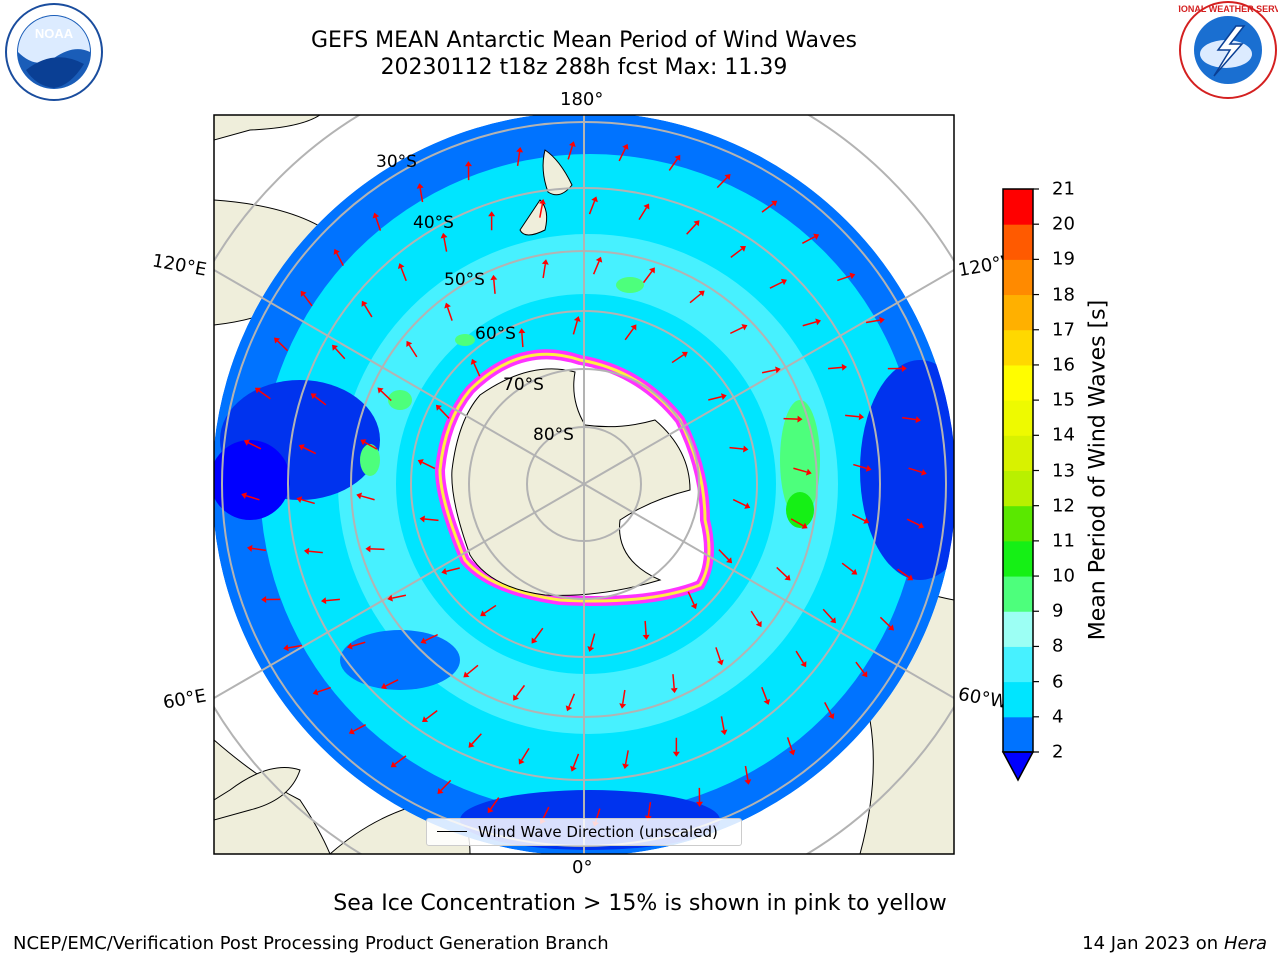 This screenshot has height=960, width=1280. Describe the element at coordinates (1058, 682) in the screenshot. I see `colorbar-tick-label: 6` at that location.